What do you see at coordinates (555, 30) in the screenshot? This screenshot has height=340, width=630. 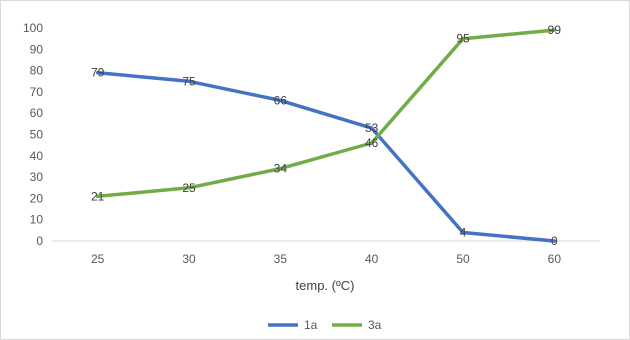 I see `data-label: 99` at bounding box center [555, 30].